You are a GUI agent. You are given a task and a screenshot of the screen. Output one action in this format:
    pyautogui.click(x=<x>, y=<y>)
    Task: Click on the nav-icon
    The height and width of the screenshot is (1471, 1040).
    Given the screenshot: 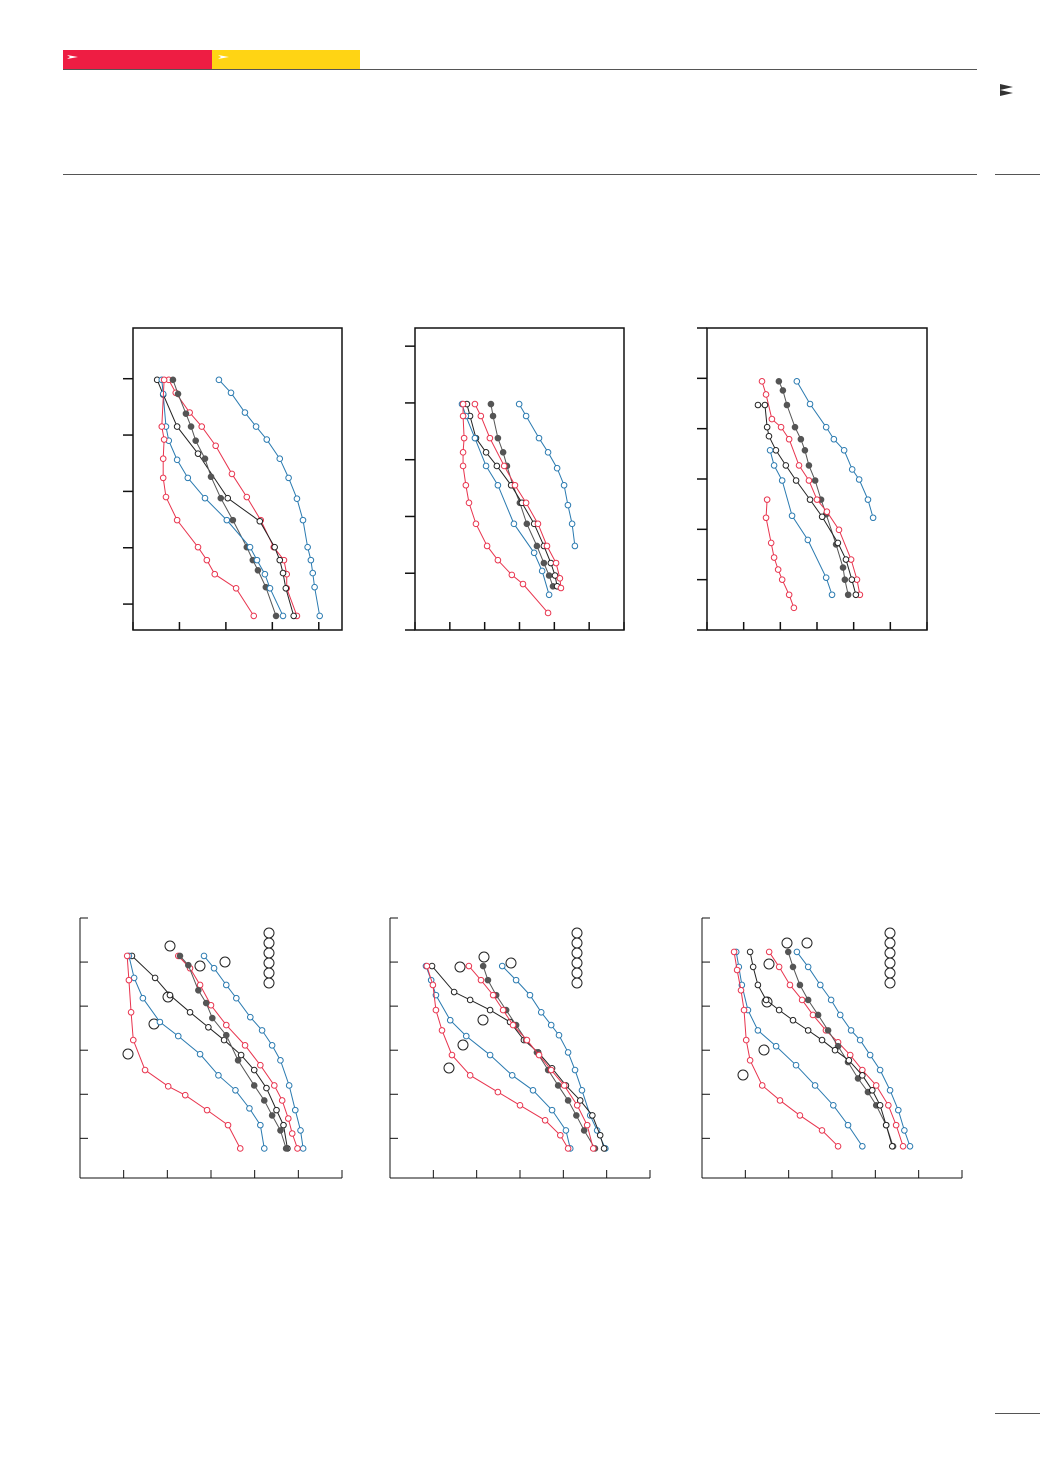 What is the action you would take?
    pyautogui.click(x=1006, y=90)
    